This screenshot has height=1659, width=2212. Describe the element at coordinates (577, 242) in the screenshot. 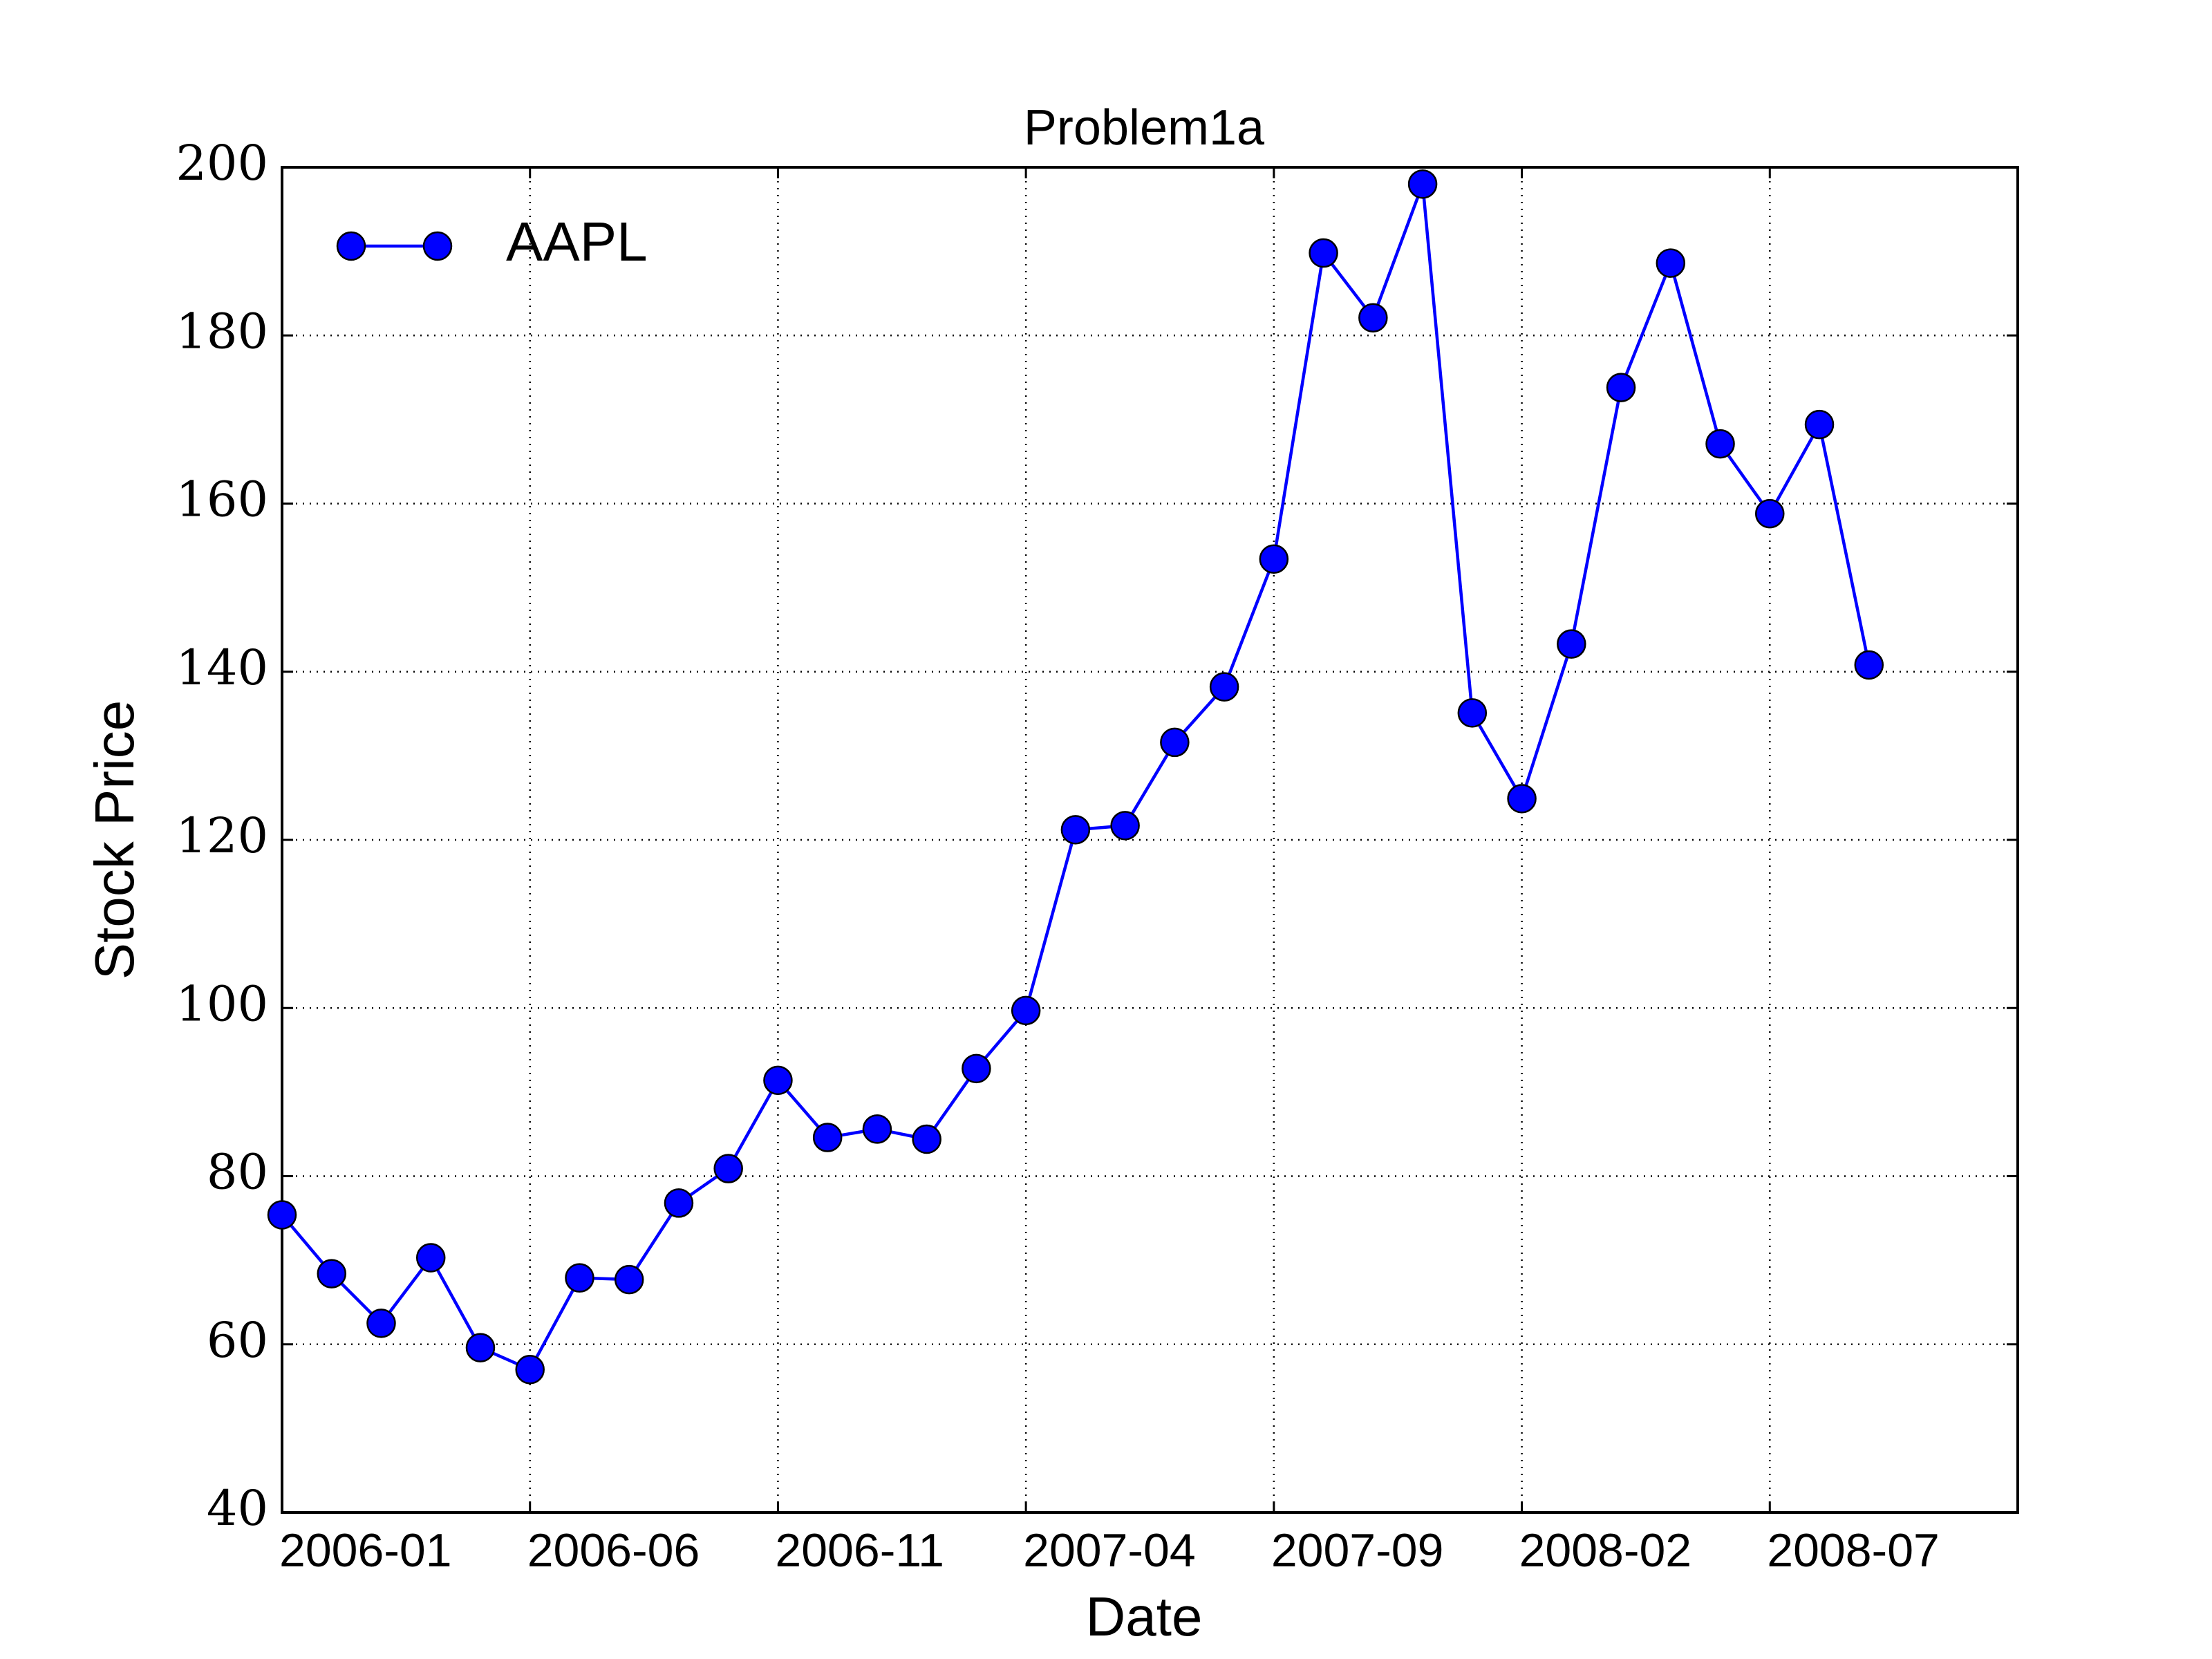

I see `legend-label: AAPL` at that location.